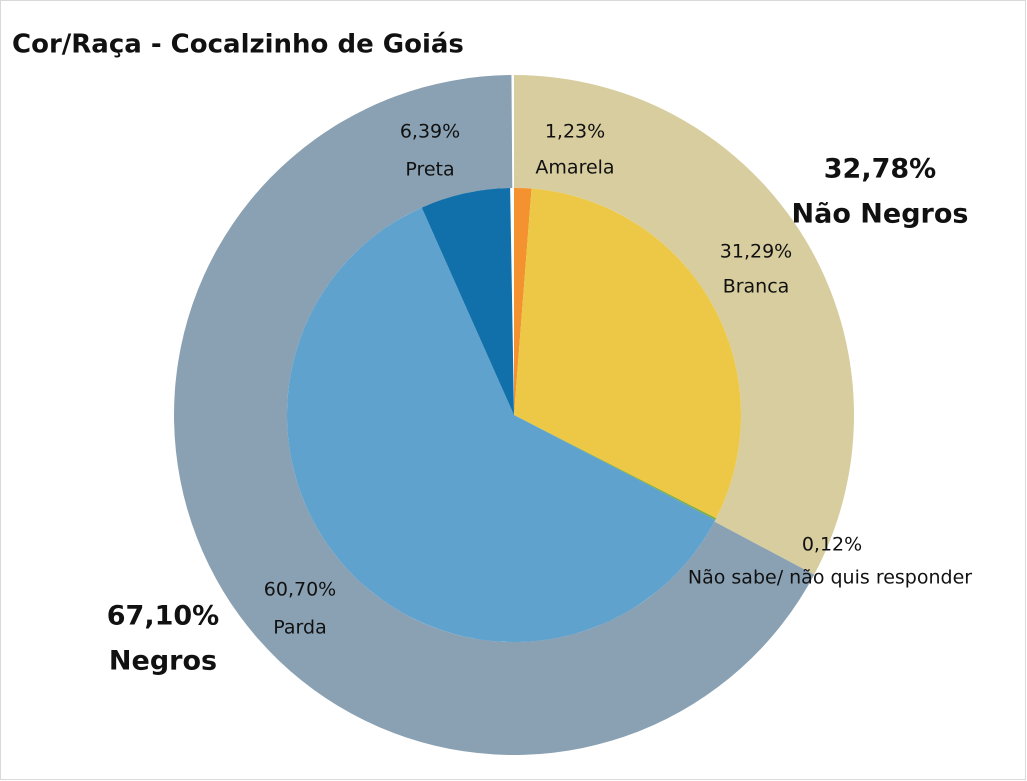 This screenshot has height=781, width=1027. Describe the element at coordinates (756, 252) in the screenshot. I see `value-label: 31,29%` at that location.